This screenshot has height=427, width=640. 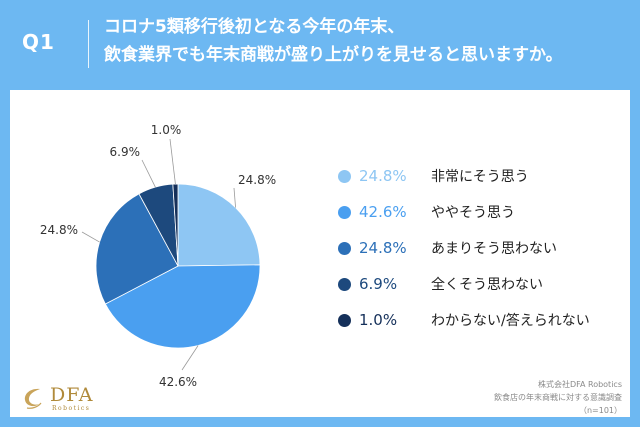 I want to click on source-survey: 飲食店の年末商戦に対する意識調査, so click(x=558, y=397).